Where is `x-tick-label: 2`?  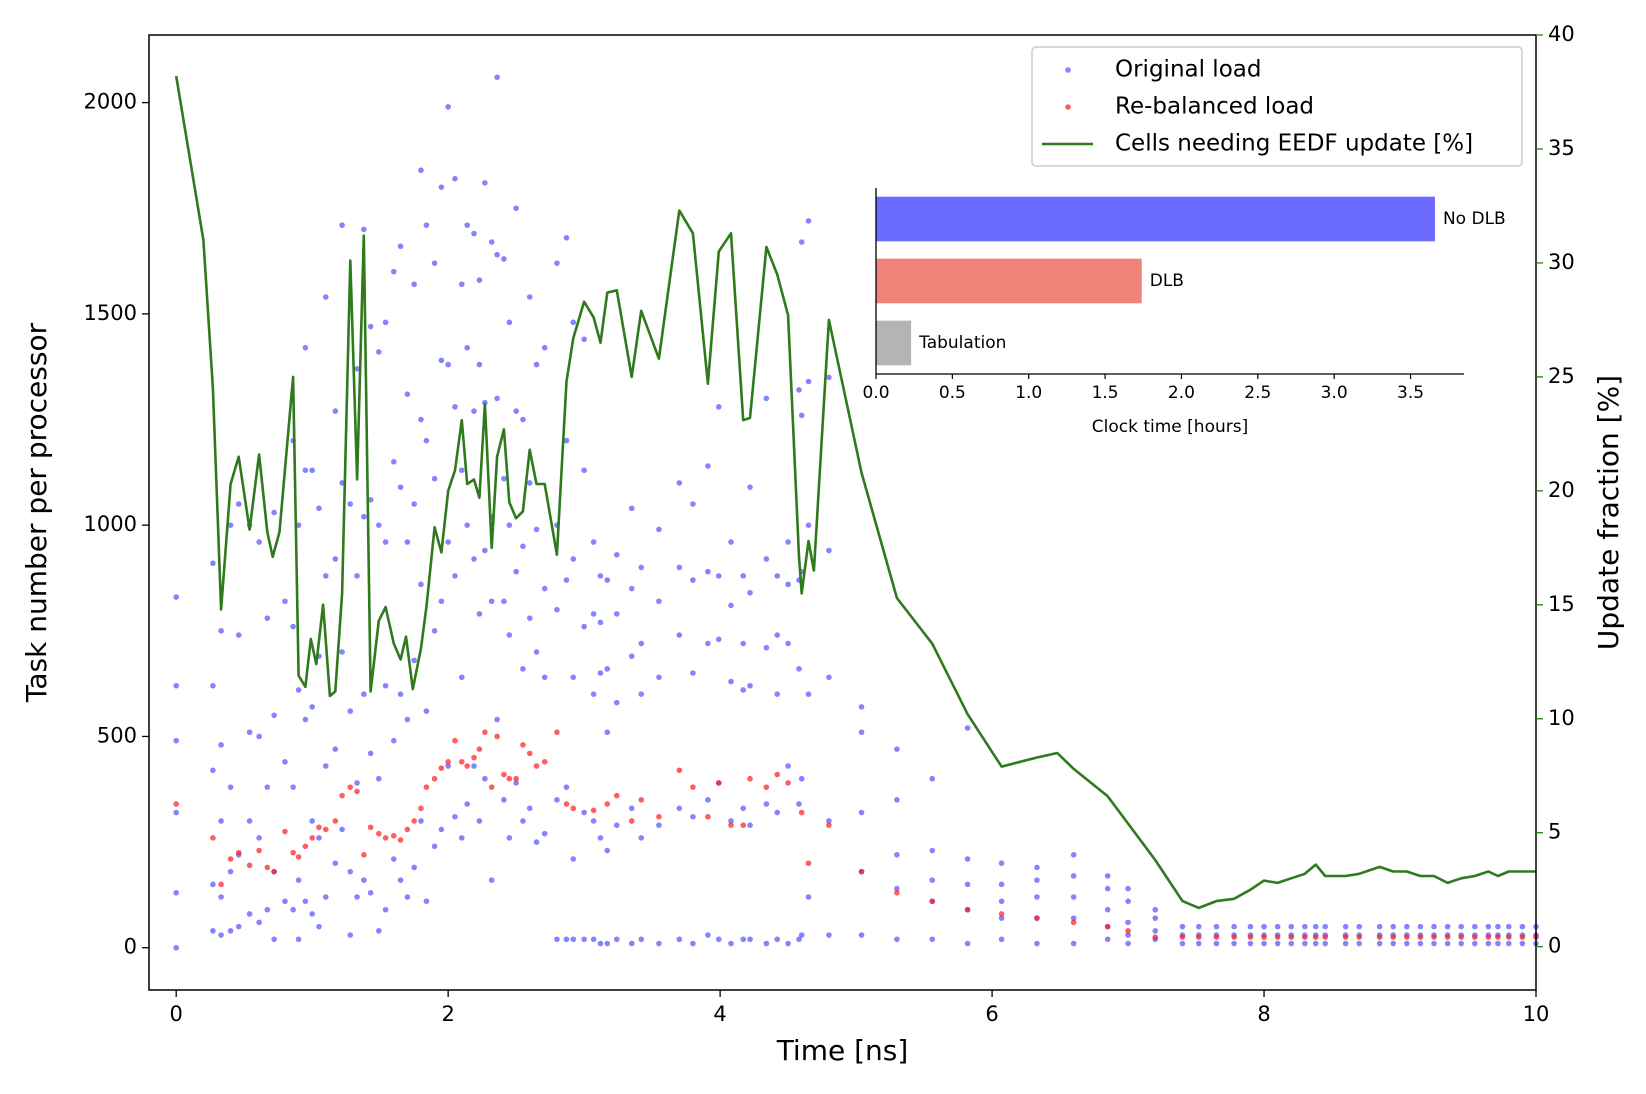 x-tick-label: 2 is located at coordinates (447, 1014).